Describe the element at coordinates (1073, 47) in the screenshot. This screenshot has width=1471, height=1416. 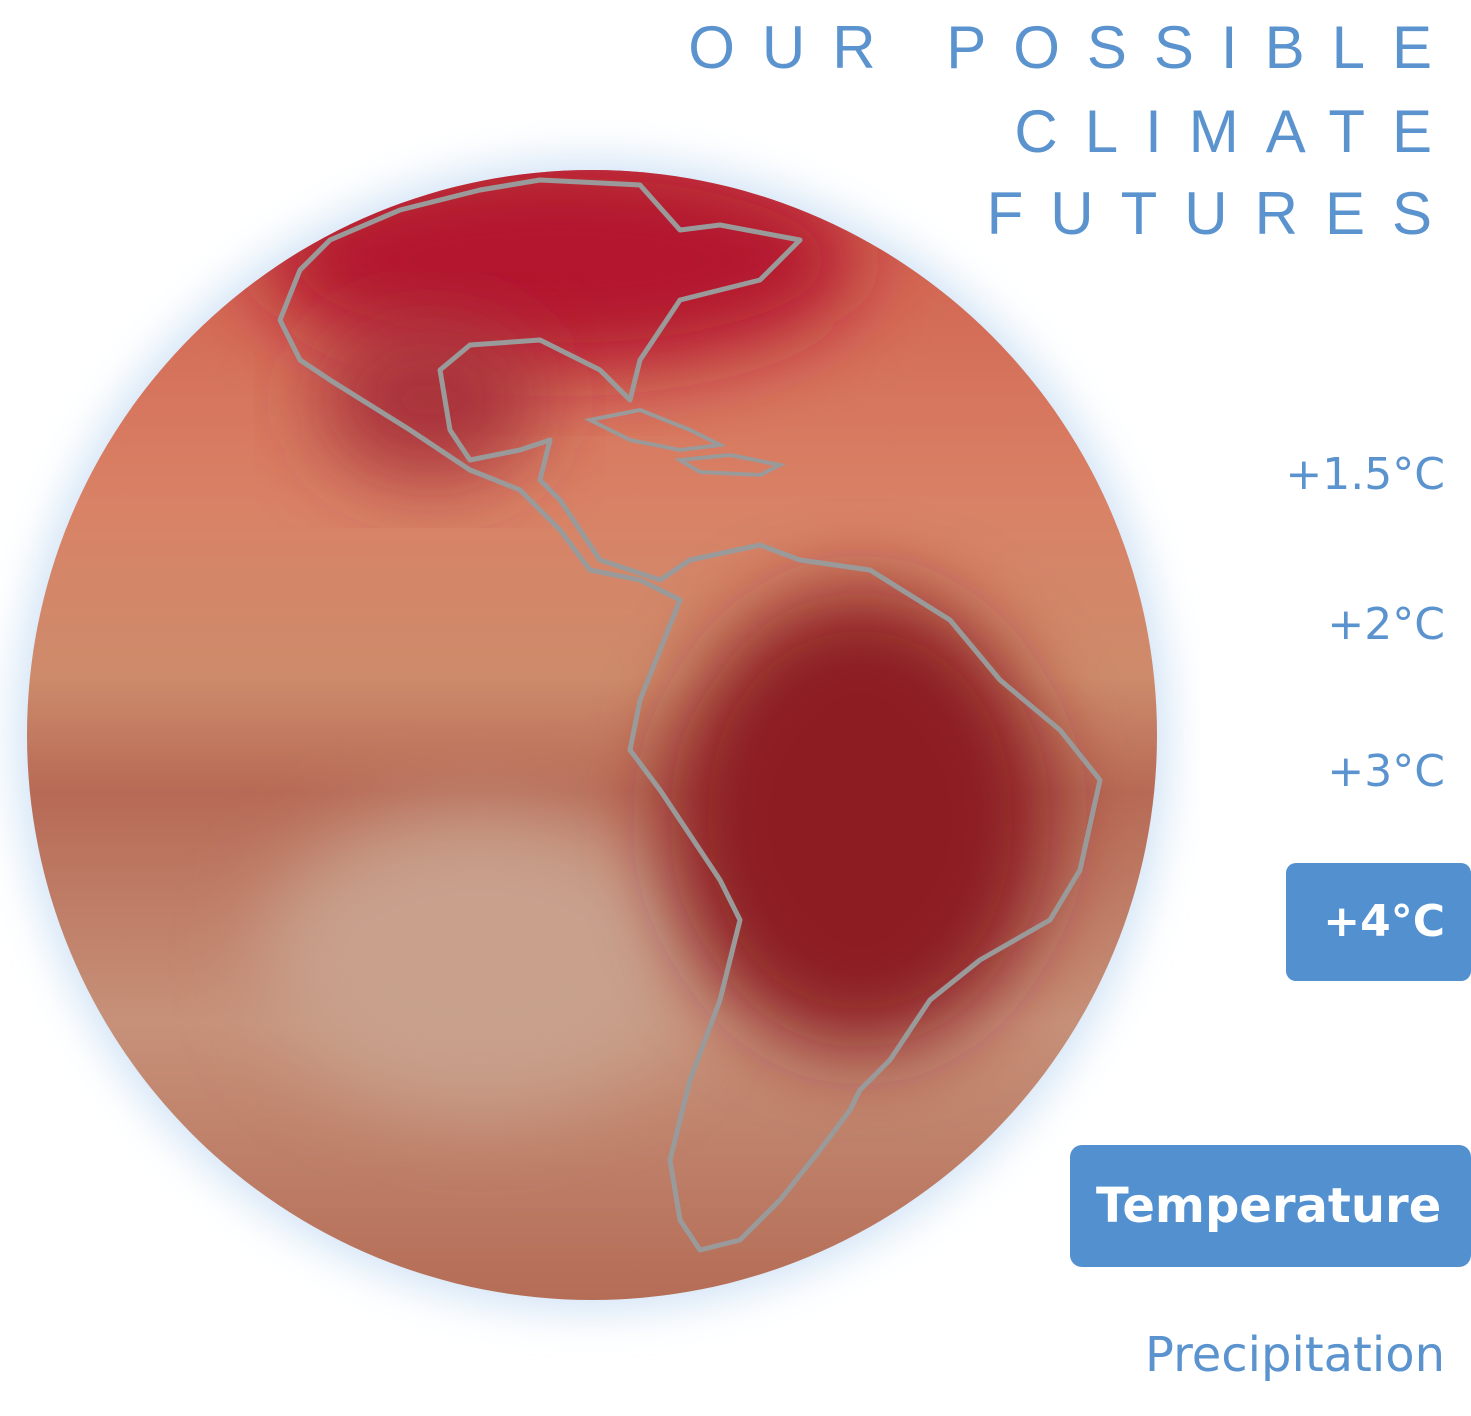
I see `title-line: OUR POSSIBLE` at that location.